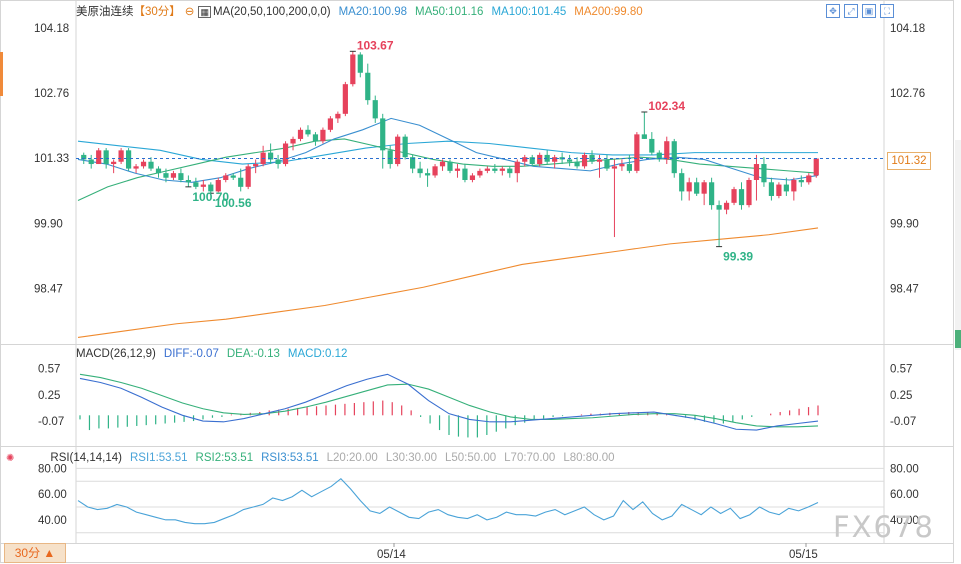  I want to click on low-label: 100.70, so click(210, 197).